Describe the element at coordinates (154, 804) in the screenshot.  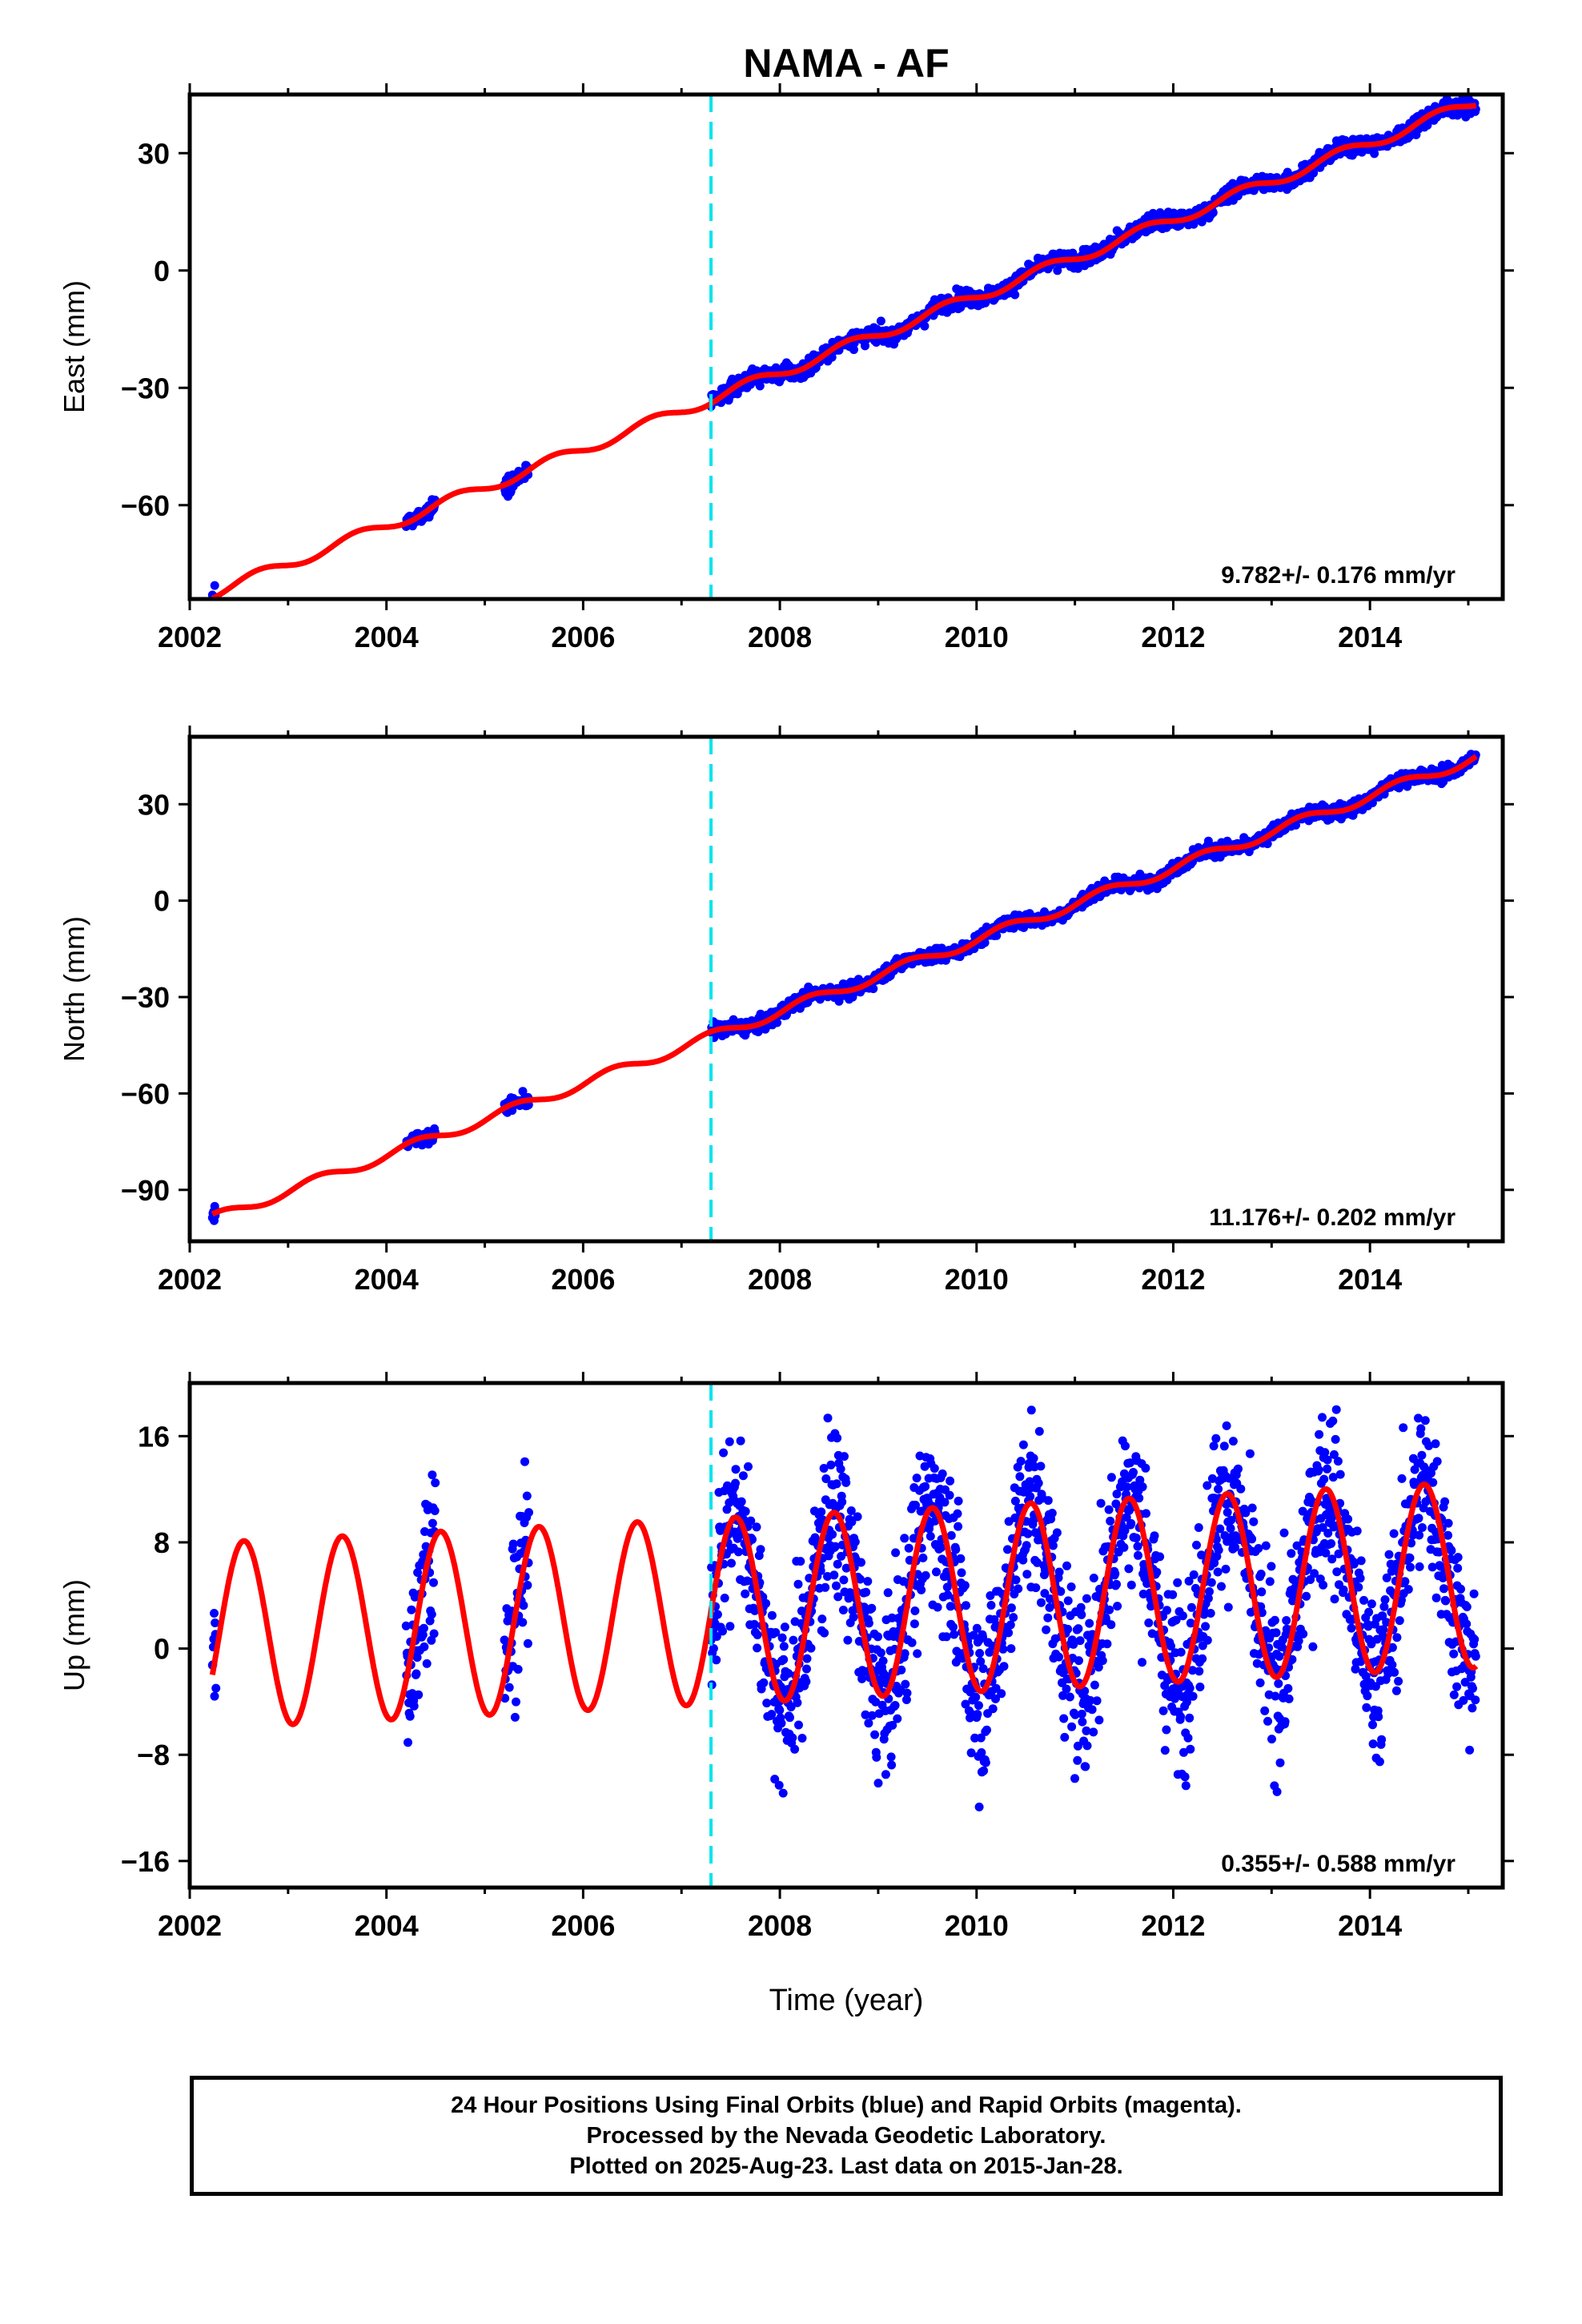
I see `y-tick-label: 30` at that location.